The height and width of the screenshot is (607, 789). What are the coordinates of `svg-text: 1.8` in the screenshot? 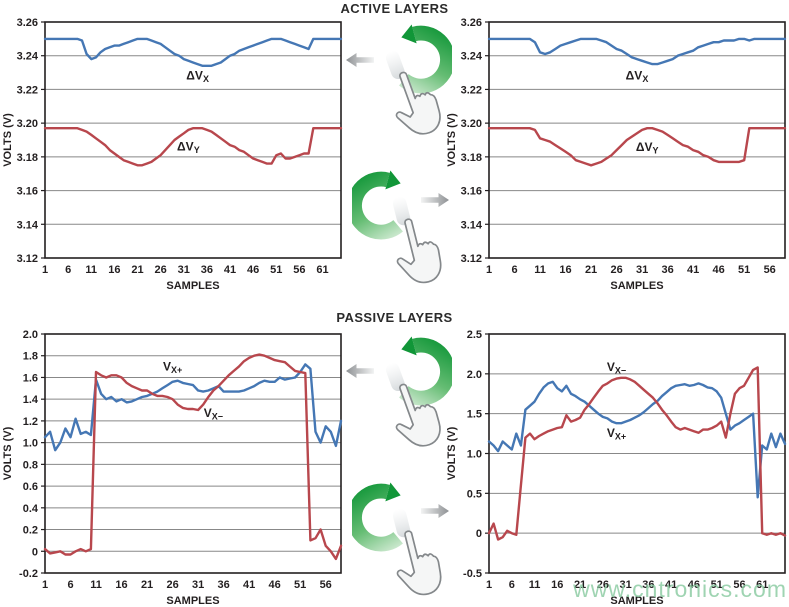 It's located at (30, 357).